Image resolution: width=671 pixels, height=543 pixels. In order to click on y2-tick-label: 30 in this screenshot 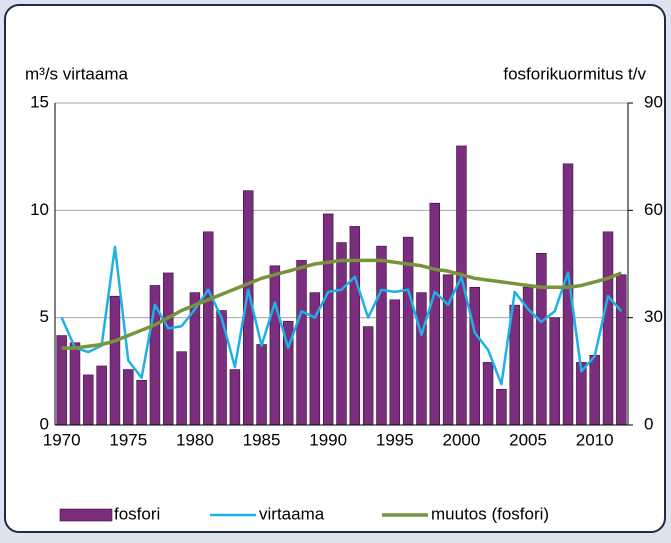, I will do `click(653, 316)`.